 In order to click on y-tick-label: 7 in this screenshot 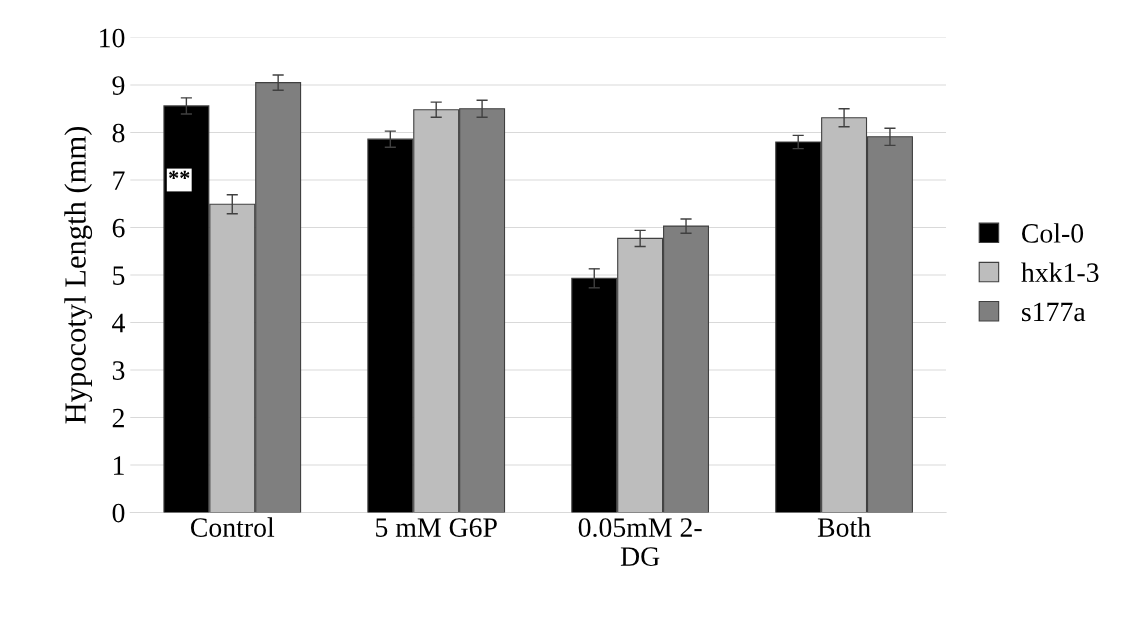, I will do `click(119, 180)`.